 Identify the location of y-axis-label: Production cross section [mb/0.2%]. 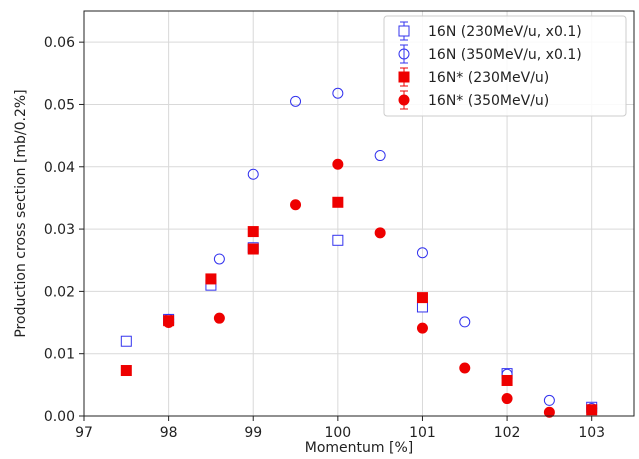
(21, 213).